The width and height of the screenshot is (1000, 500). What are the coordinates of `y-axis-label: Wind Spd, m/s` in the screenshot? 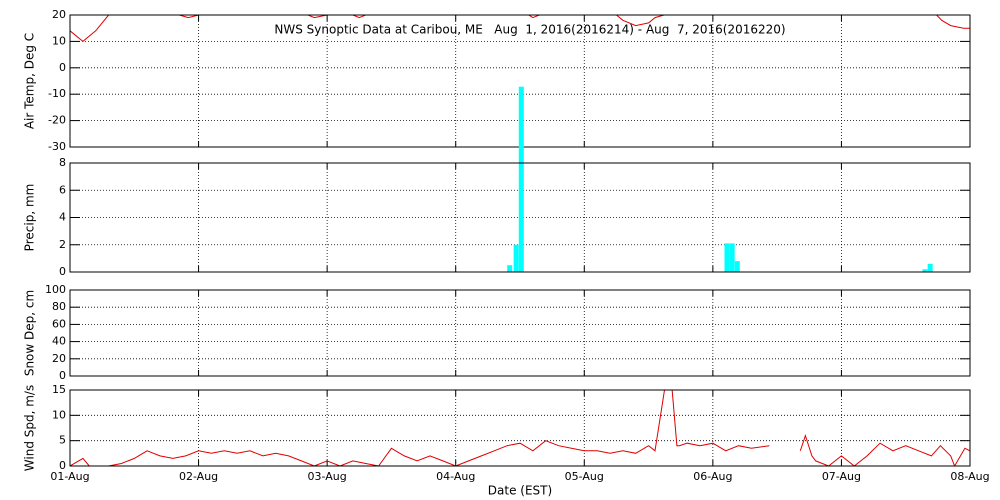 It's located at (30, 428).